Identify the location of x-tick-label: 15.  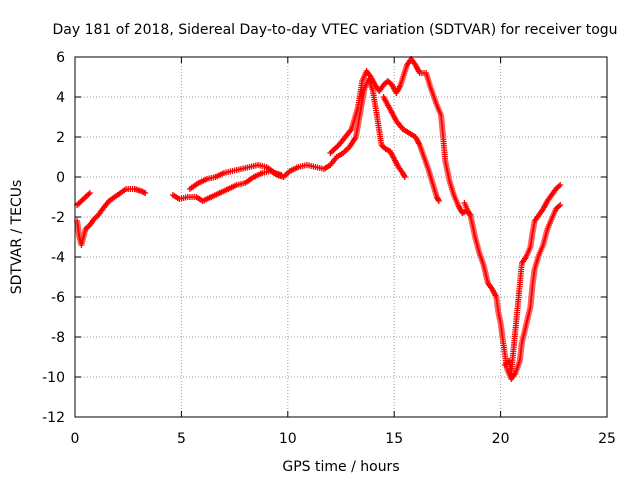
(394, 439).